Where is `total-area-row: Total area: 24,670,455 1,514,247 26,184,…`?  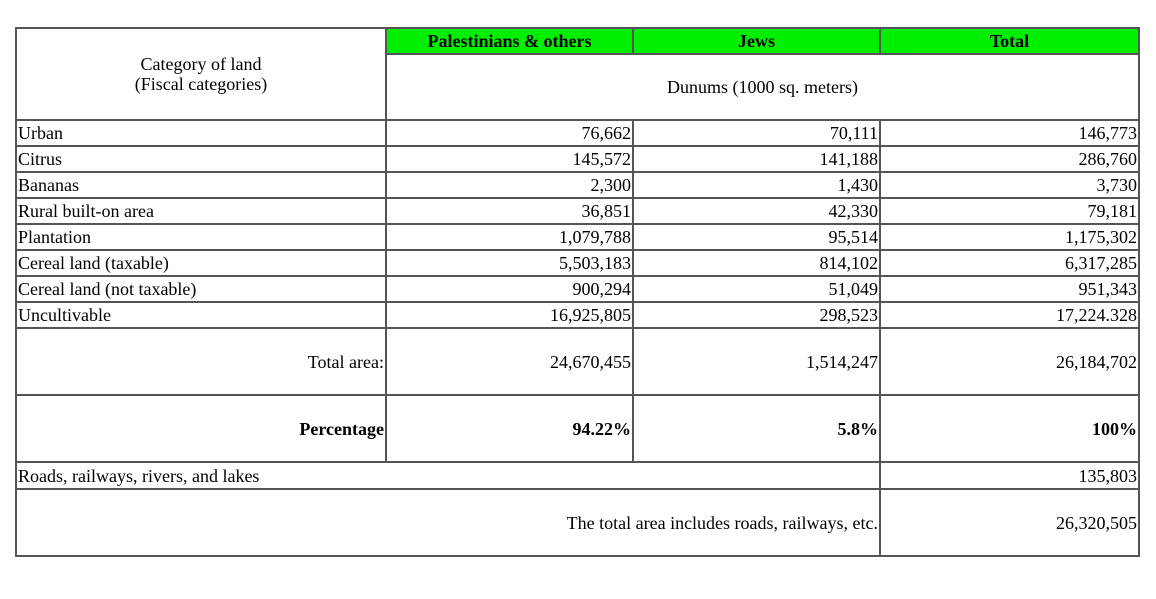
total-area-row: Total area: 24,670,455 1,514,247 26,184,… is located at coordinates (577, 361).